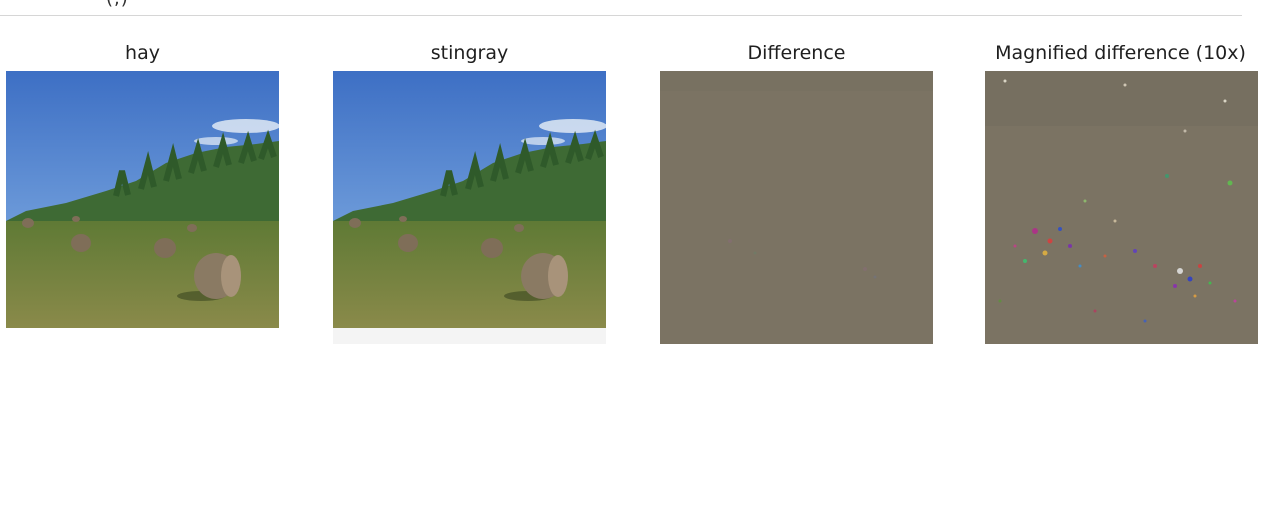 This screenshot has height=519, width=1268. I want to click on hay-image, so click(142, 199).